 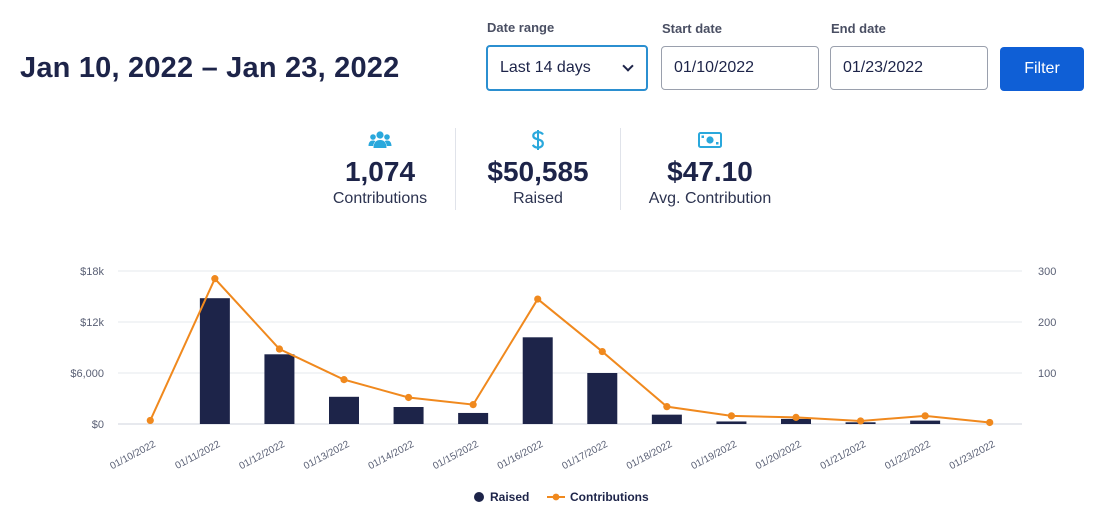 I want to click on x-axis-tick-label: 01/19/2022, so click(x=714, y=455).